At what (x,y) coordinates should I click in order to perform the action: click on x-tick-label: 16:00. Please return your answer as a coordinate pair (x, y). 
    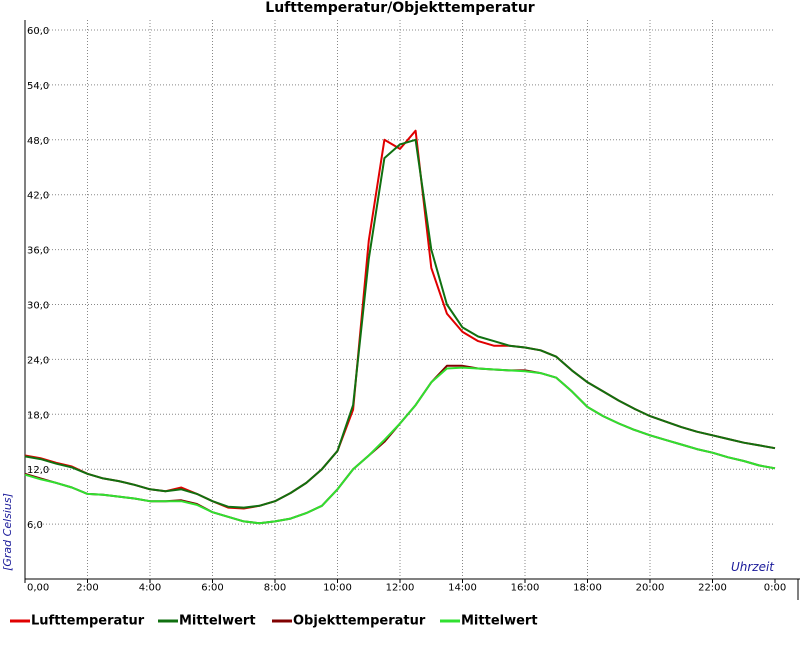
    Looking at the image, I should click on (525, 587).